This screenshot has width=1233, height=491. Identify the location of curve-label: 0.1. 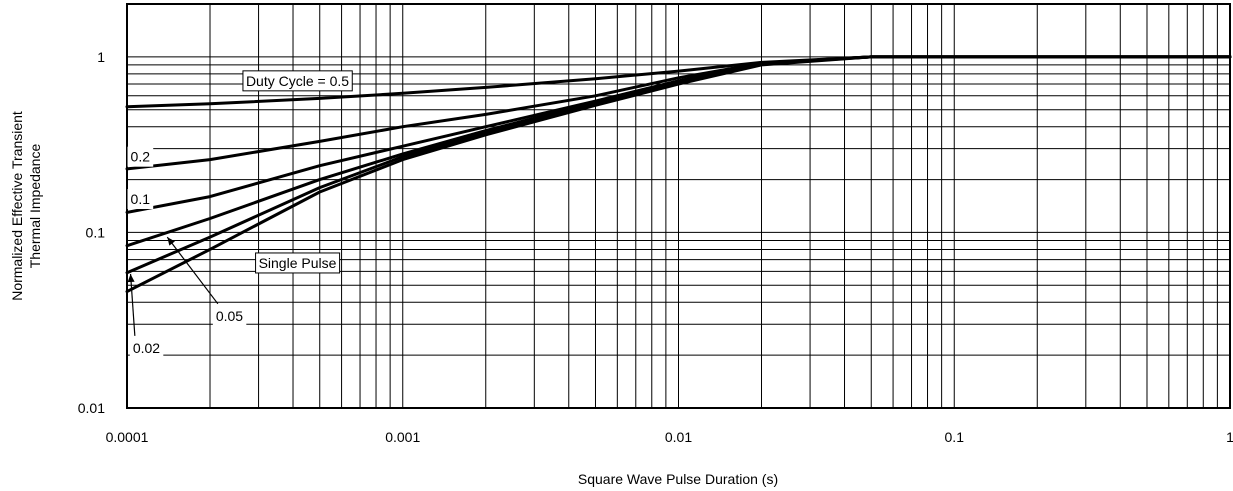
(141, 199).